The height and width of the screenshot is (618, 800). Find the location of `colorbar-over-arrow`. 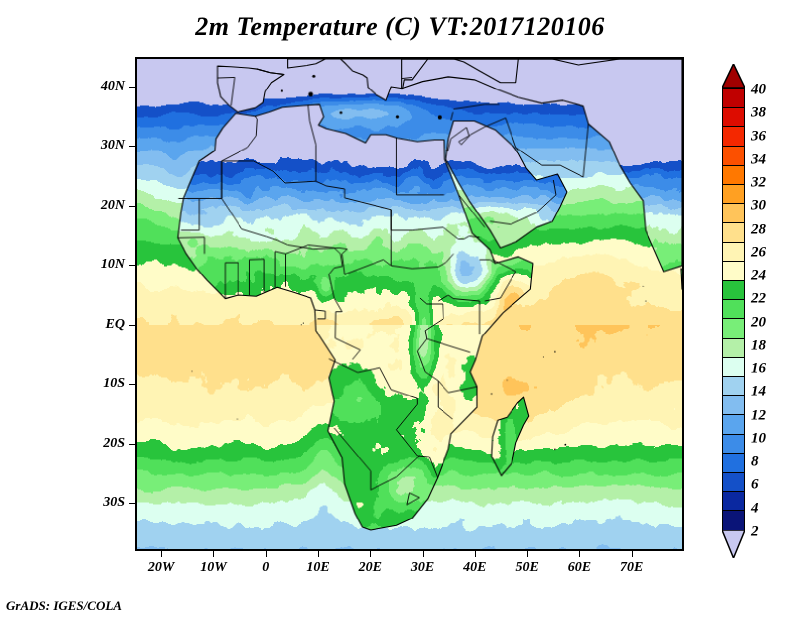

colorbar-over-arrow is located at coordinates (733, 75).